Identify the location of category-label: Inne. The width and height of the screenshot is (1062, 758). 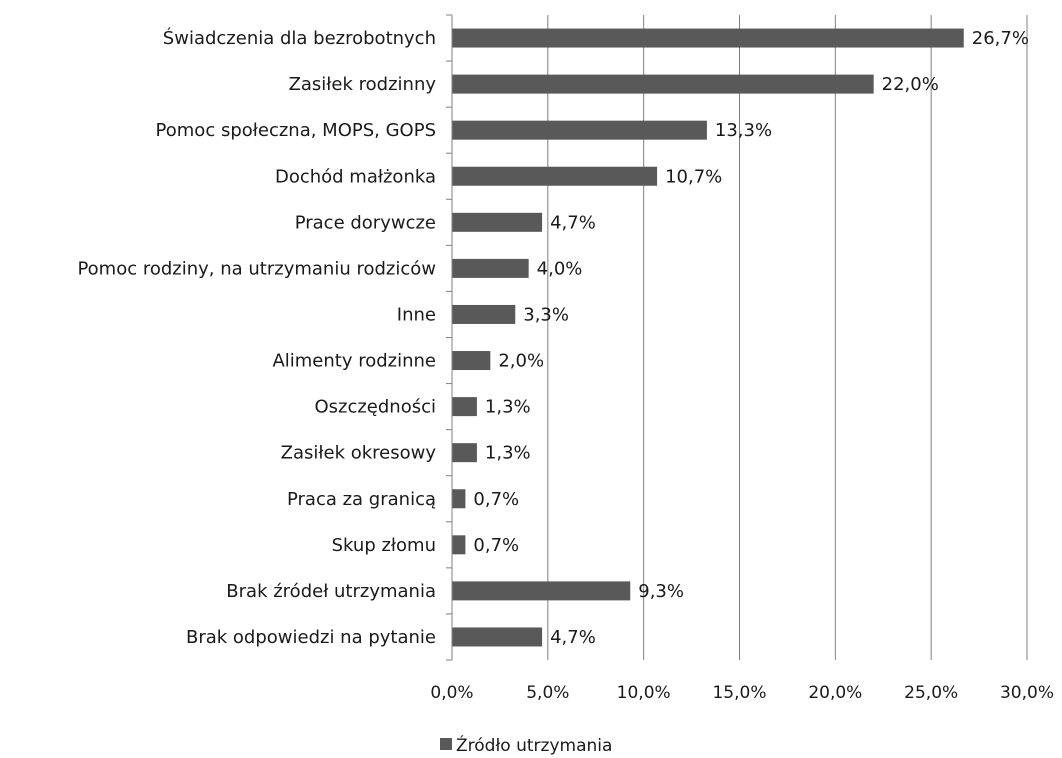
(416, 314).